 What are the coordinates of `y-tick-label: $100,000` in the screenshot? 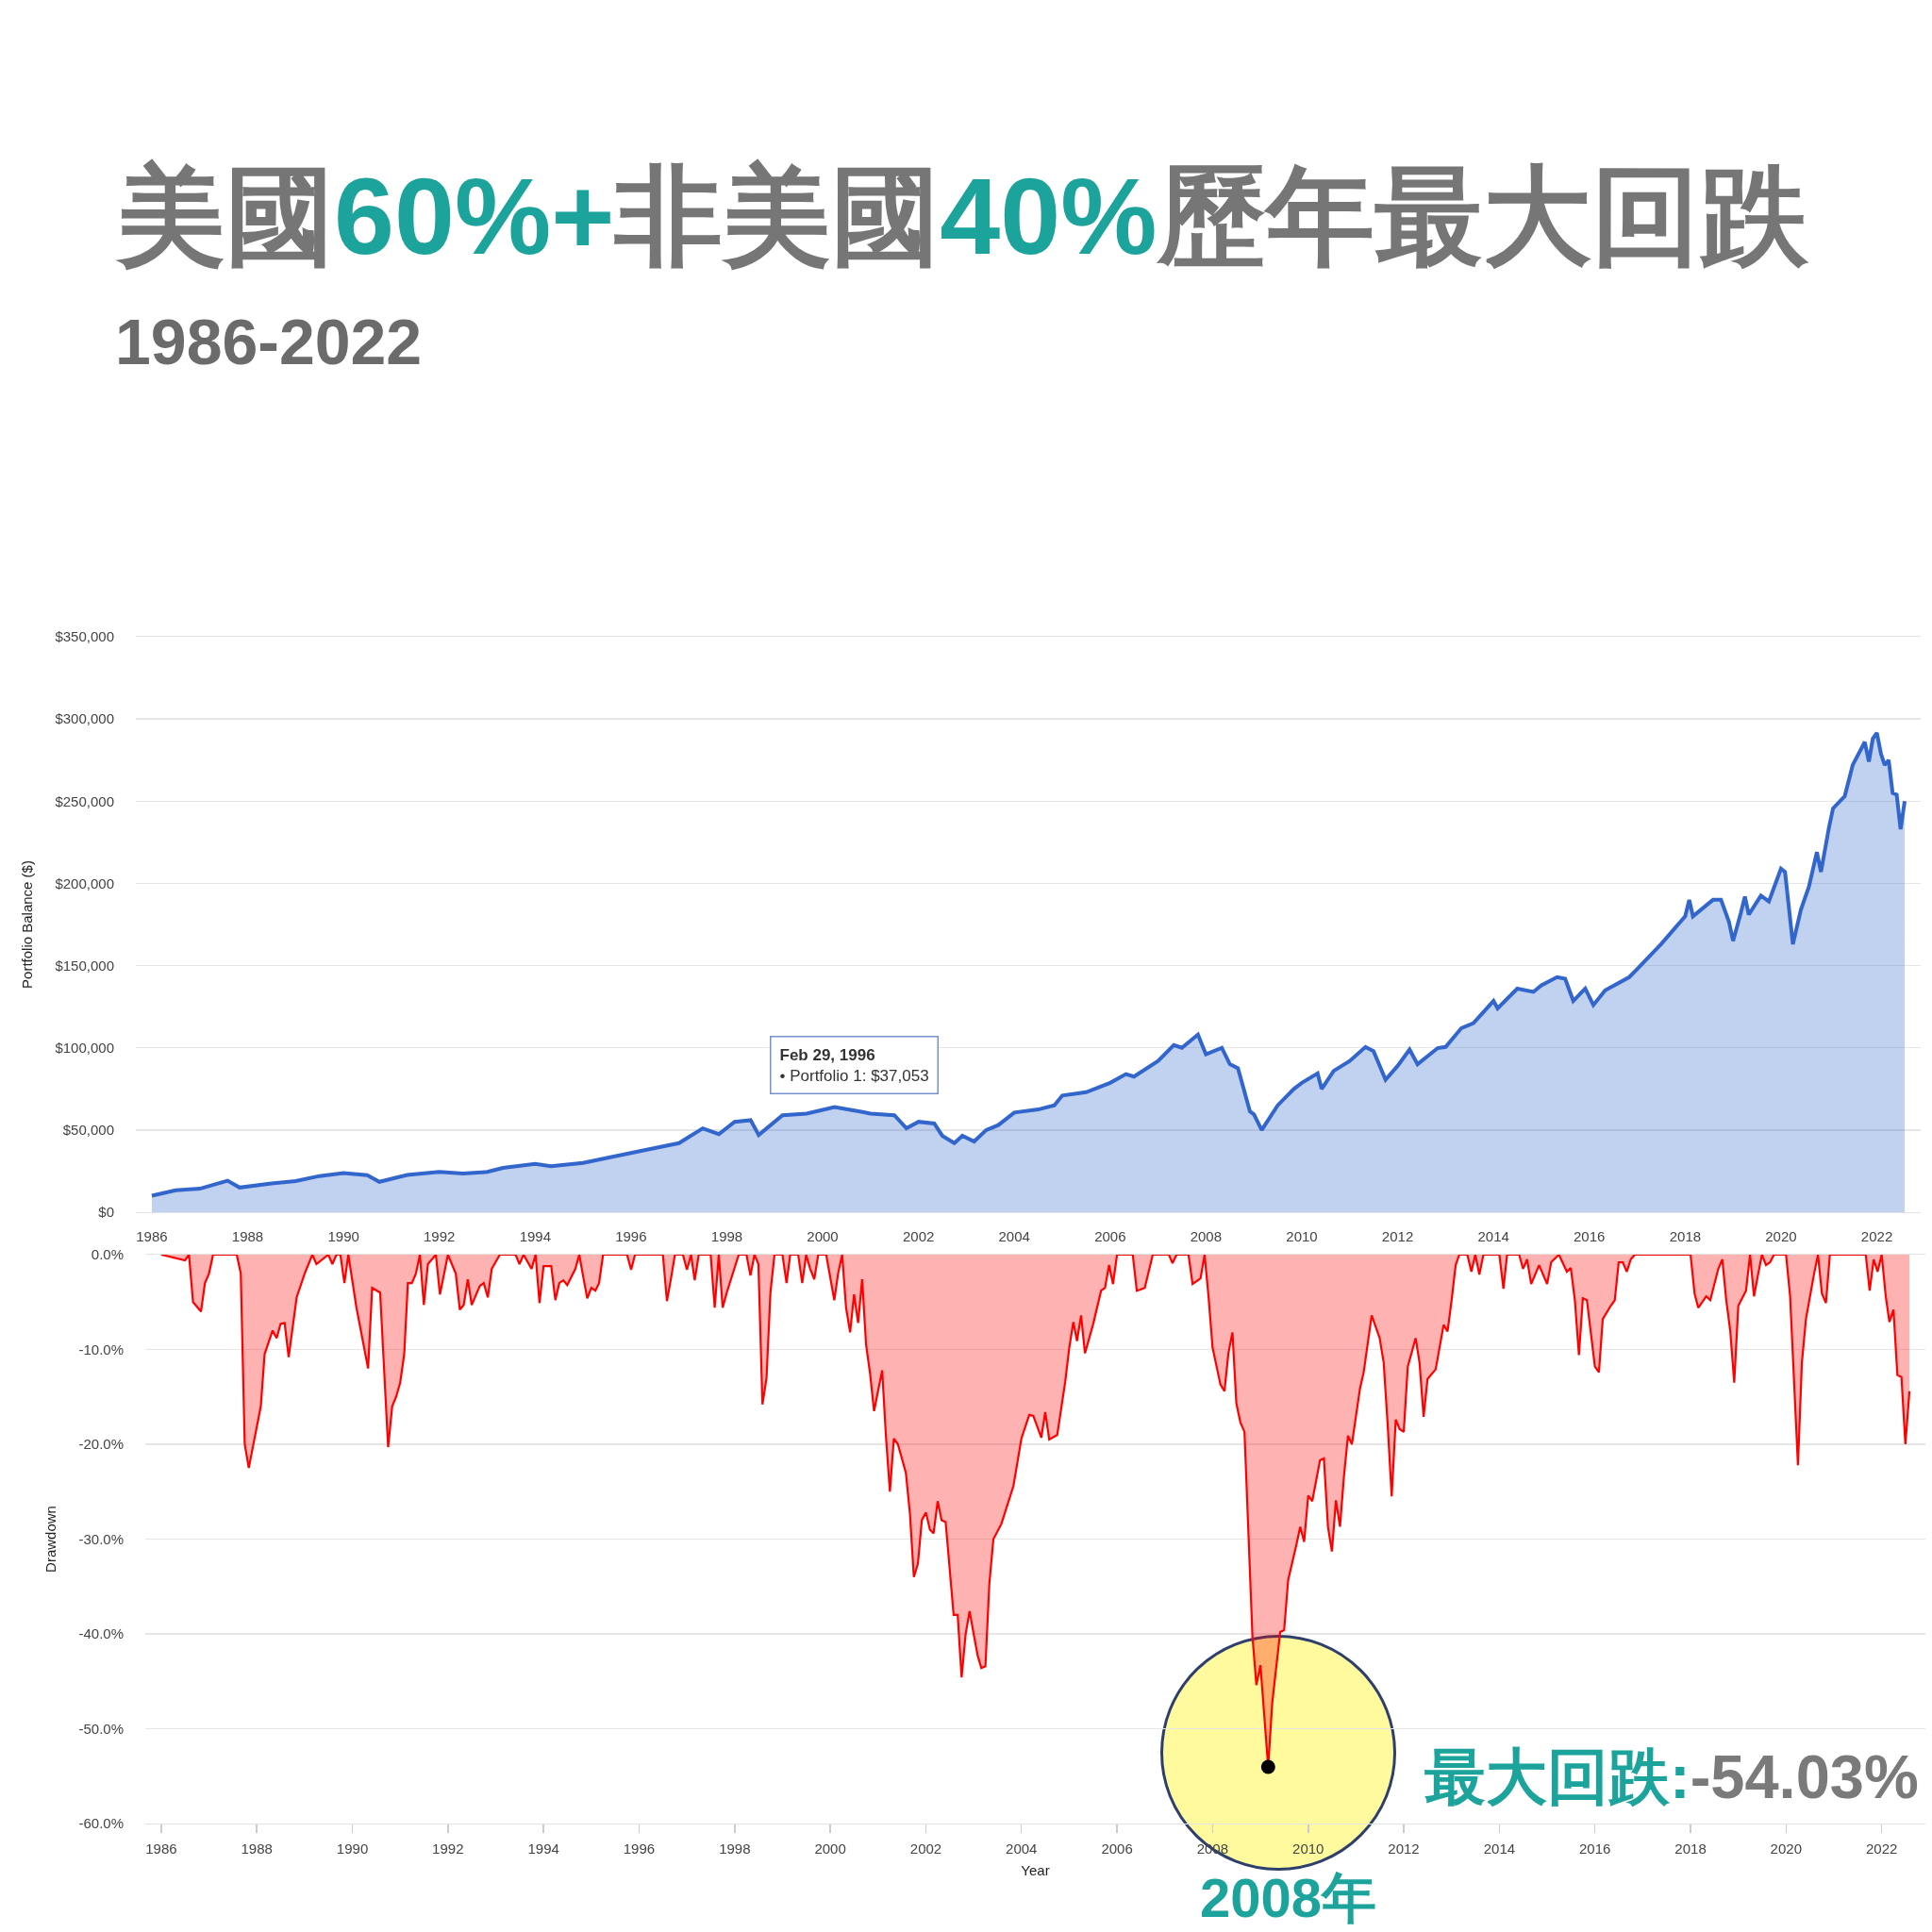 It's located at (85, 1047).